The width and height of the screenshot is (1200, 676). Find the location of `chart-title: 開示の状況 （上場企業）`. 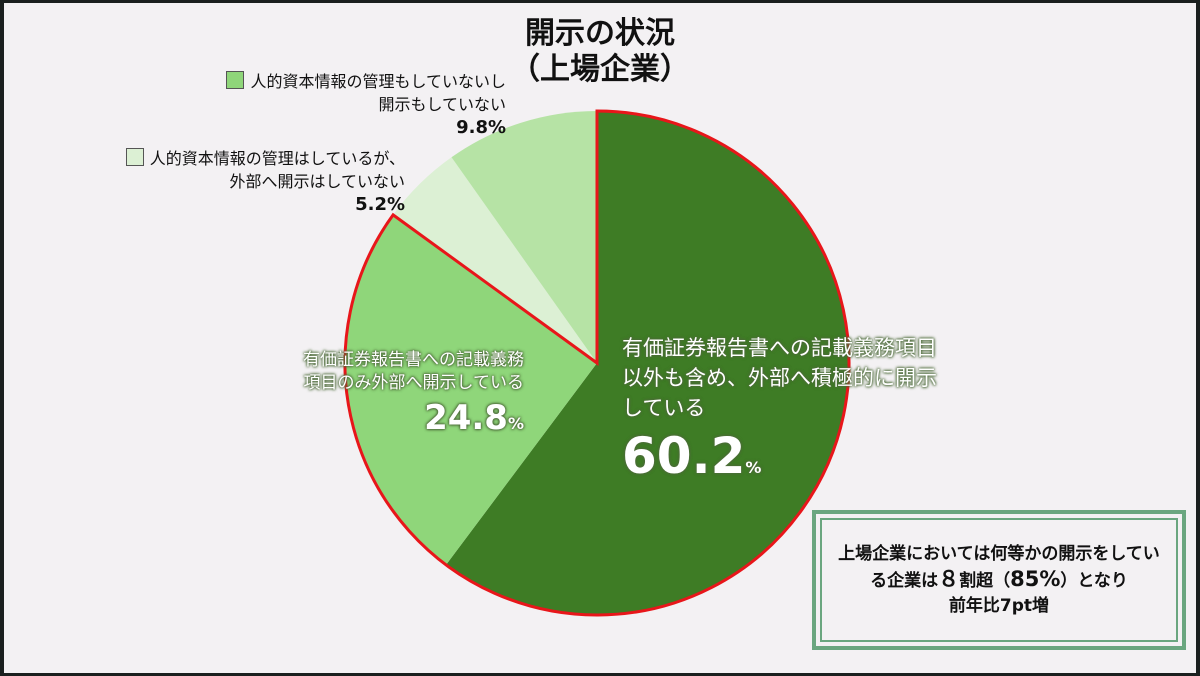

chart-title: 開示の状況 （上場企業） is located at coordinates (600, 52).